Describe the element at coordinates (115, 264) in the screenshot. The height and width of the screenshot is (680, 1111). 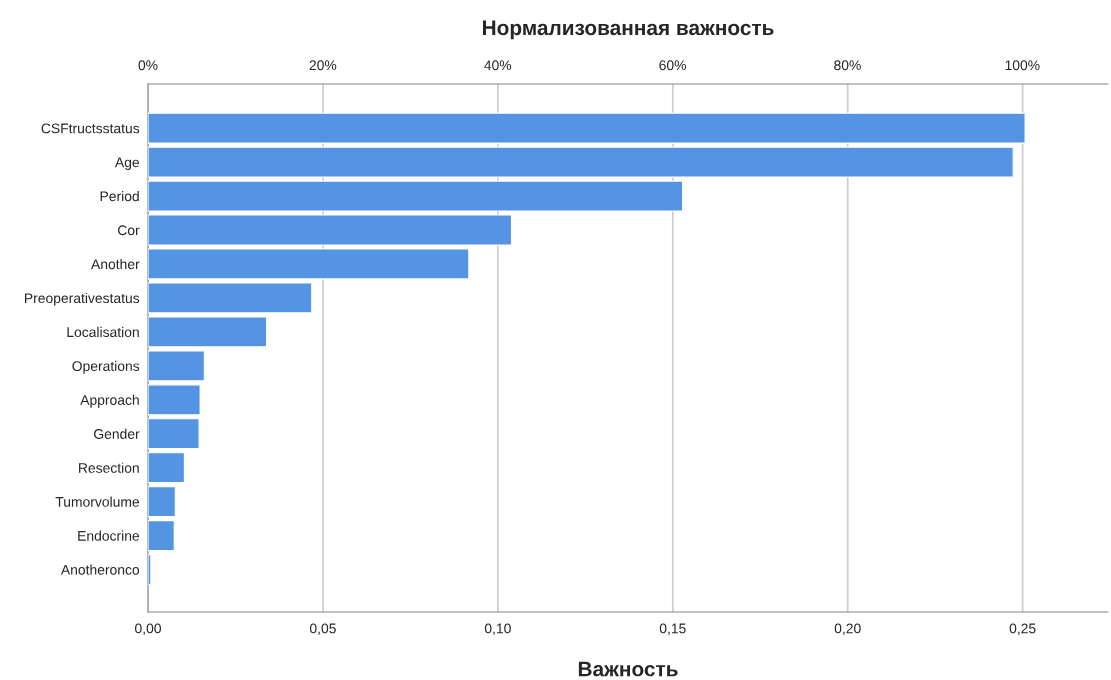
I see `y-tick-label: Another` at that location.